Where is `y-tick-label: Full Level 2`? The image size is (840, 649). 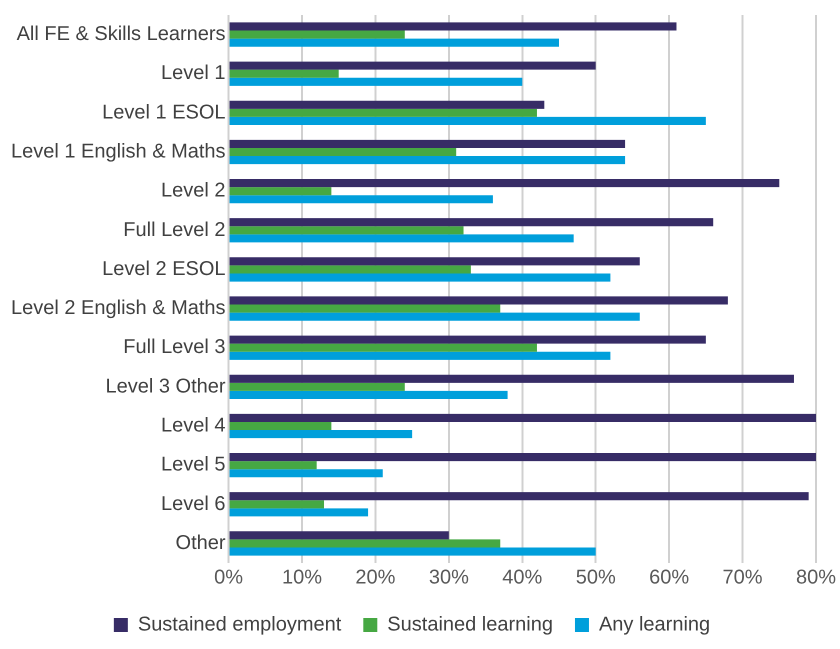 y-tick-label: Full Level 2 is located at coordinates (174, 229).